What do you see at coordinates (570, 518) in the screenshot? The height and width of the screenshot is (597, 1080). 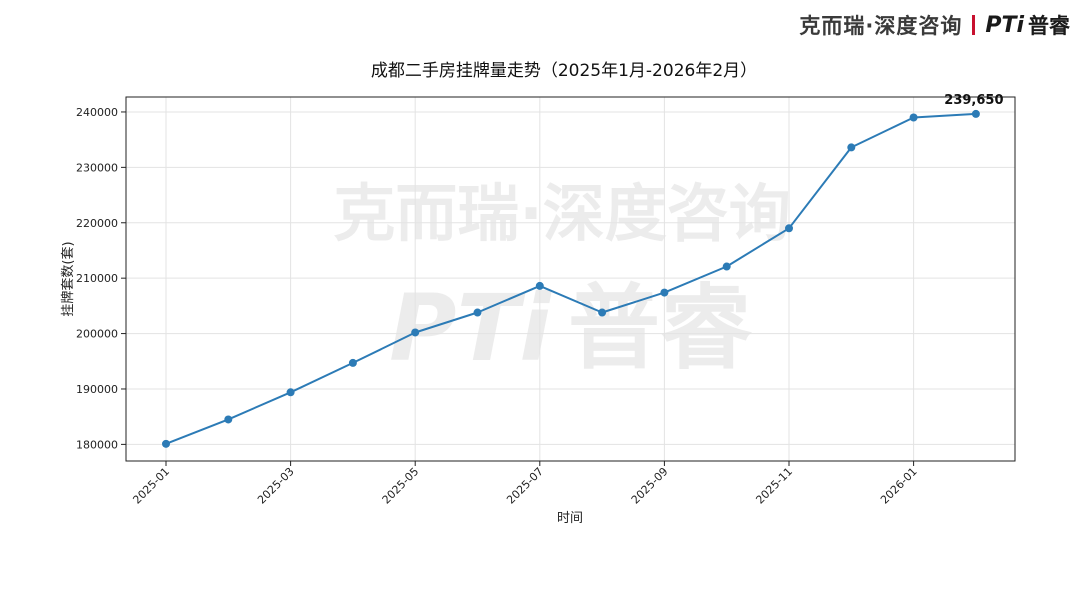 I see `x-axis-label: 时间` at bounding box center [570, 518].